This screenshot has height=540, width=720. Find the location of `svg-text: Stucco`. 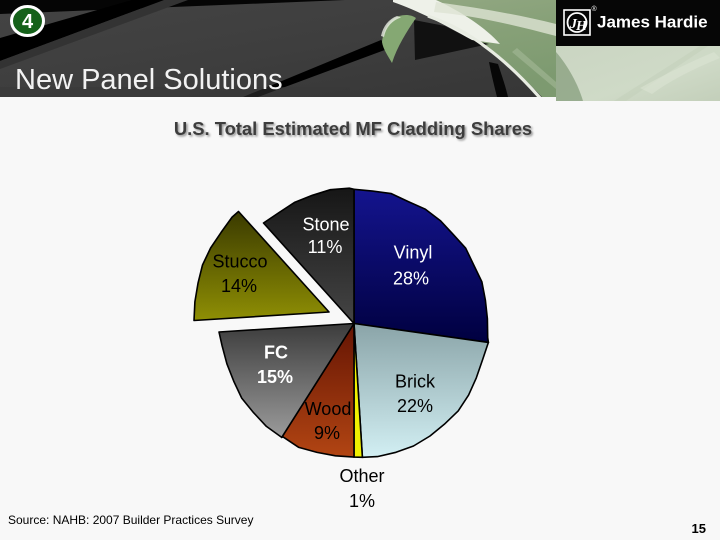

svg-text: Stucco is located at coordinates (239, 262).